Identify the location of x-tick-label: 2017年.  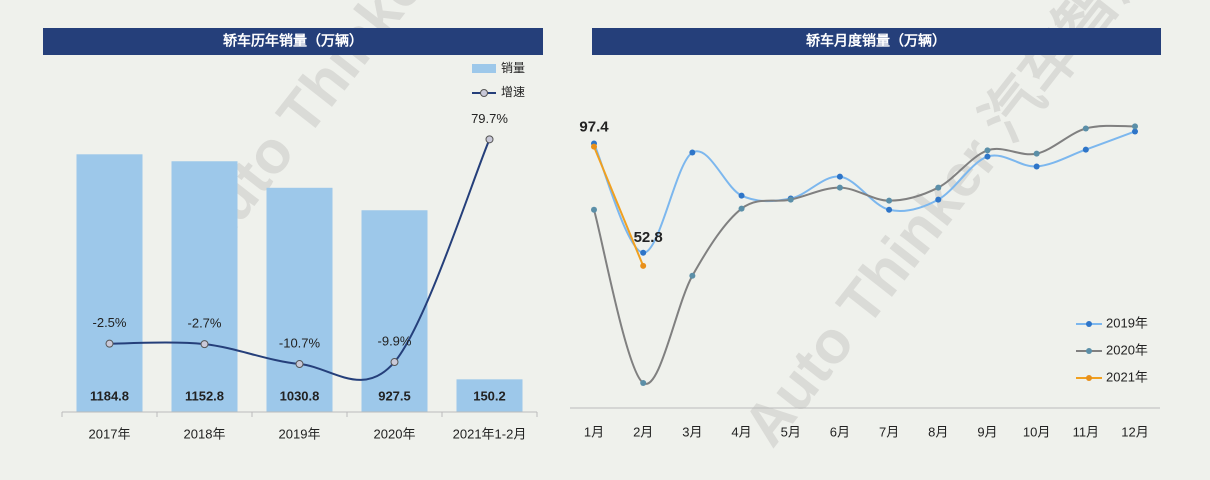
(110, 433).